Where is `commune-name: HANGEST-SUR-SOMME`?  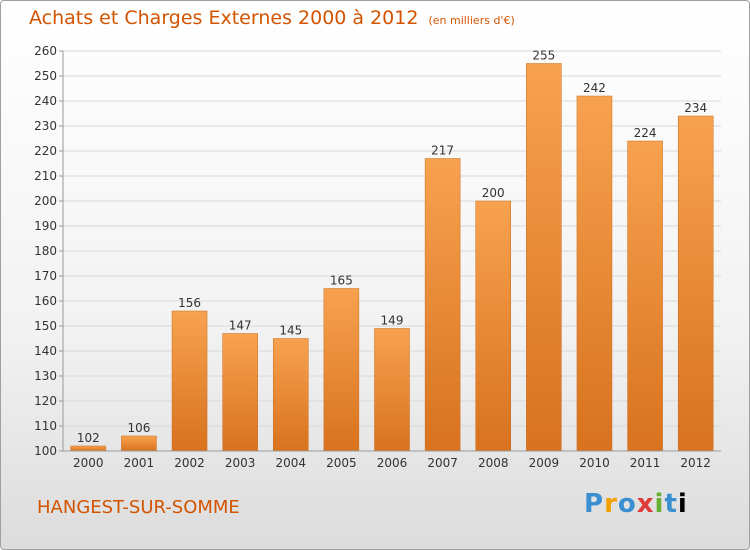
commune-name: HANGEST-SUR-SOMME is located at coordinates (138, 507).